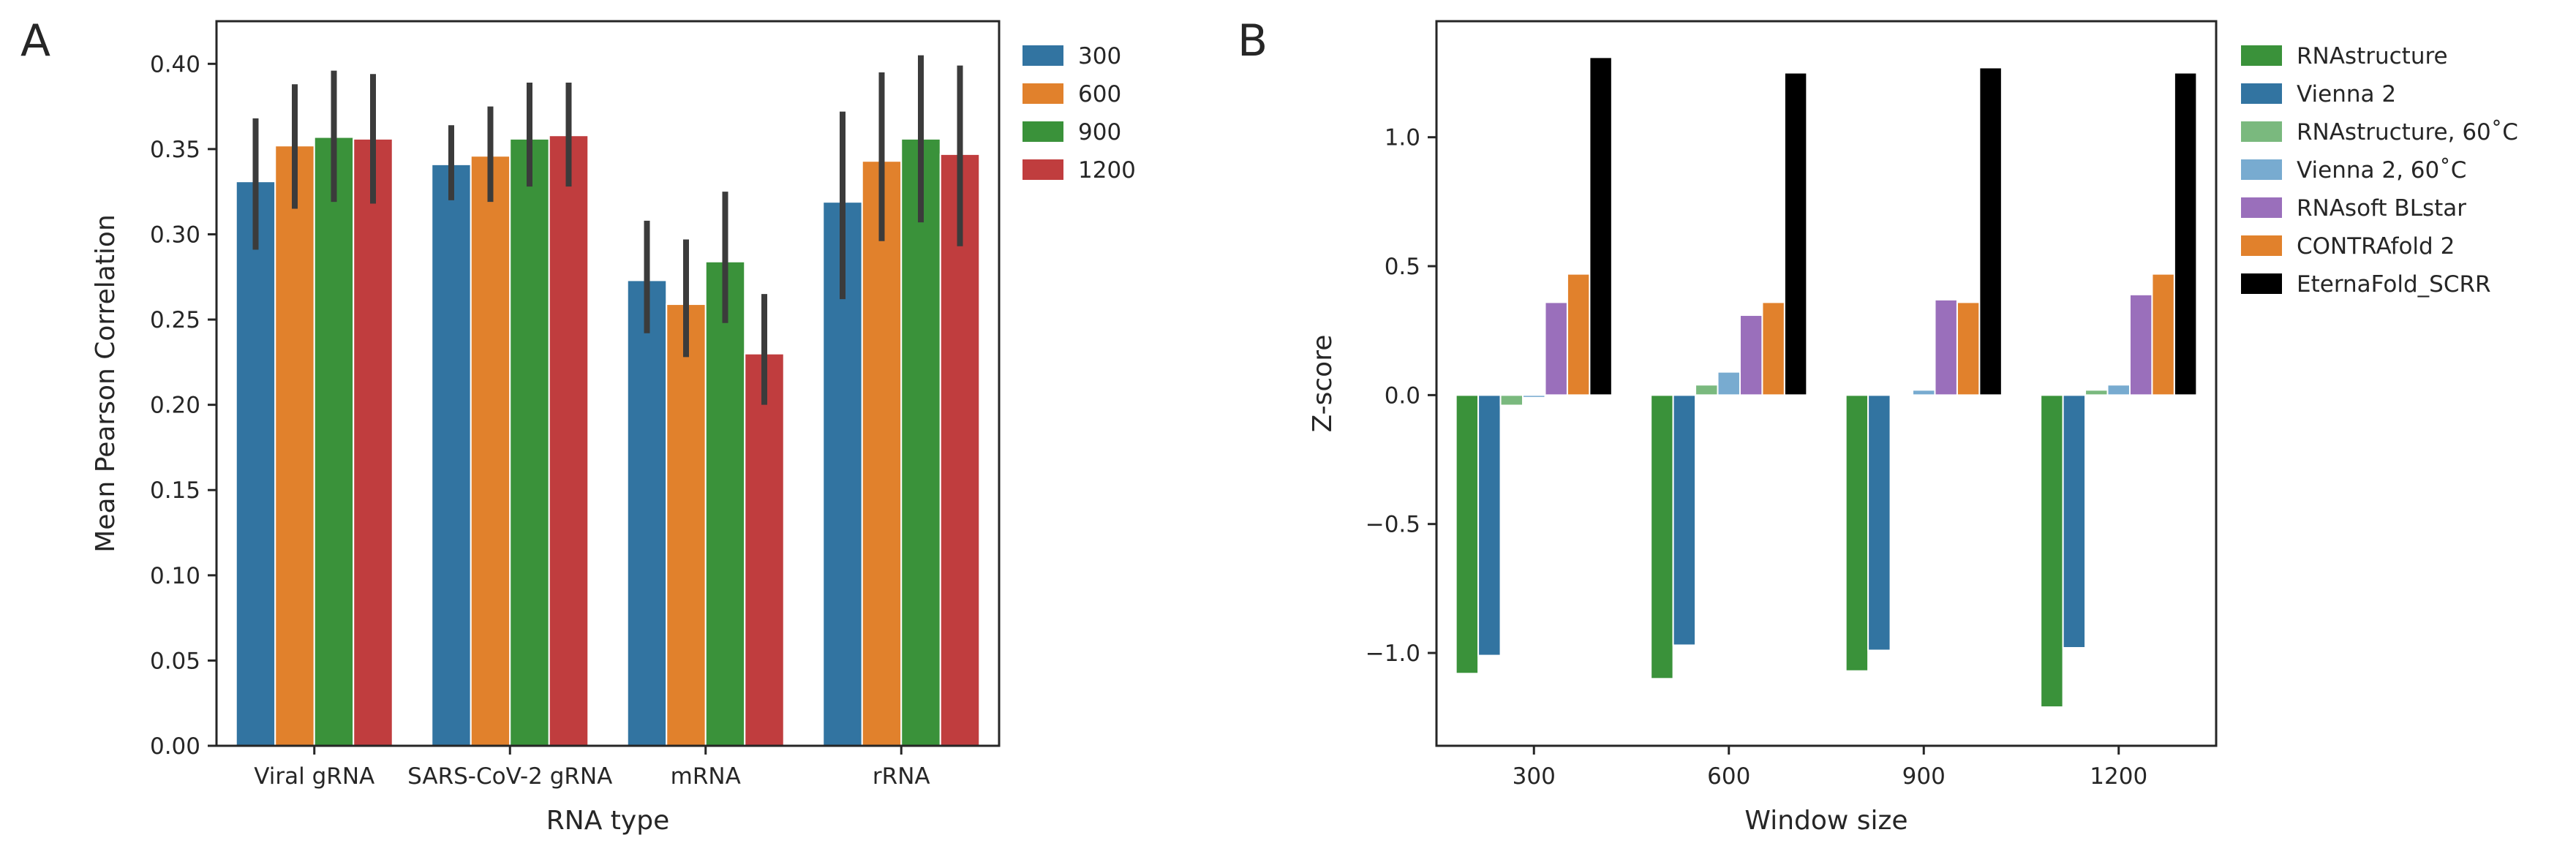 The image size is (2576, 854). What do you see at coordinates (175, 746) in the screenshot?
I see `y-tick-label: 0.00` at bounding box center [175, 746].